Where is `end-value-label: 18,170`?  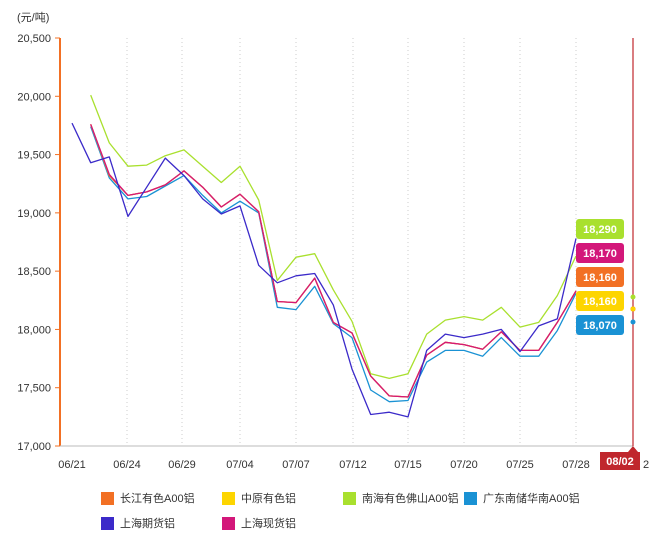 end-value-label: 18,170 is located at coordinates (600, 254).